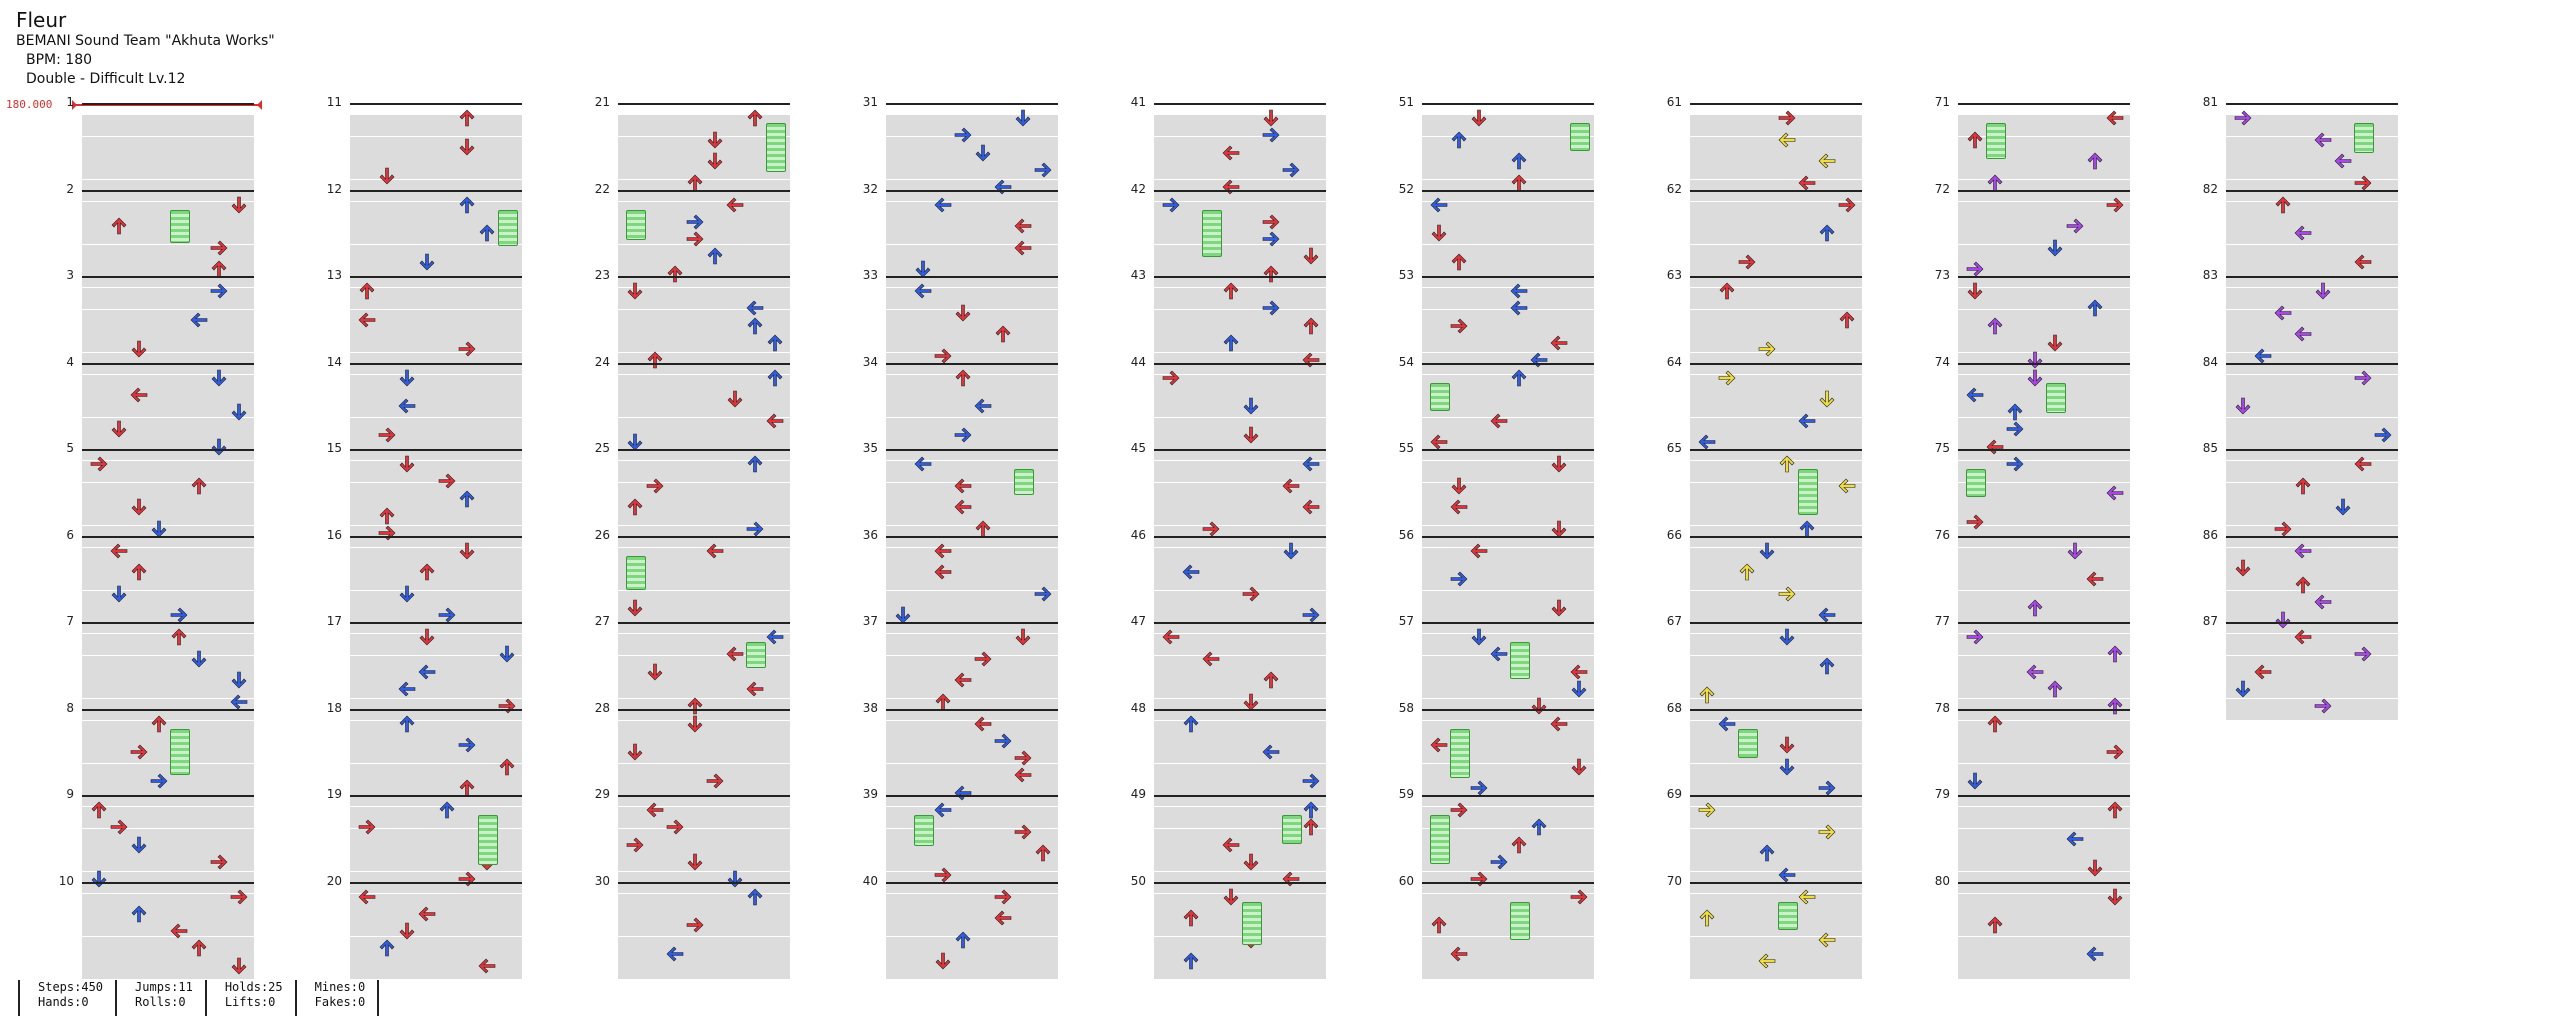  Describe the element at coordinates (1942, 361) in the screenshot. I see `measure-number: 74` at that location.